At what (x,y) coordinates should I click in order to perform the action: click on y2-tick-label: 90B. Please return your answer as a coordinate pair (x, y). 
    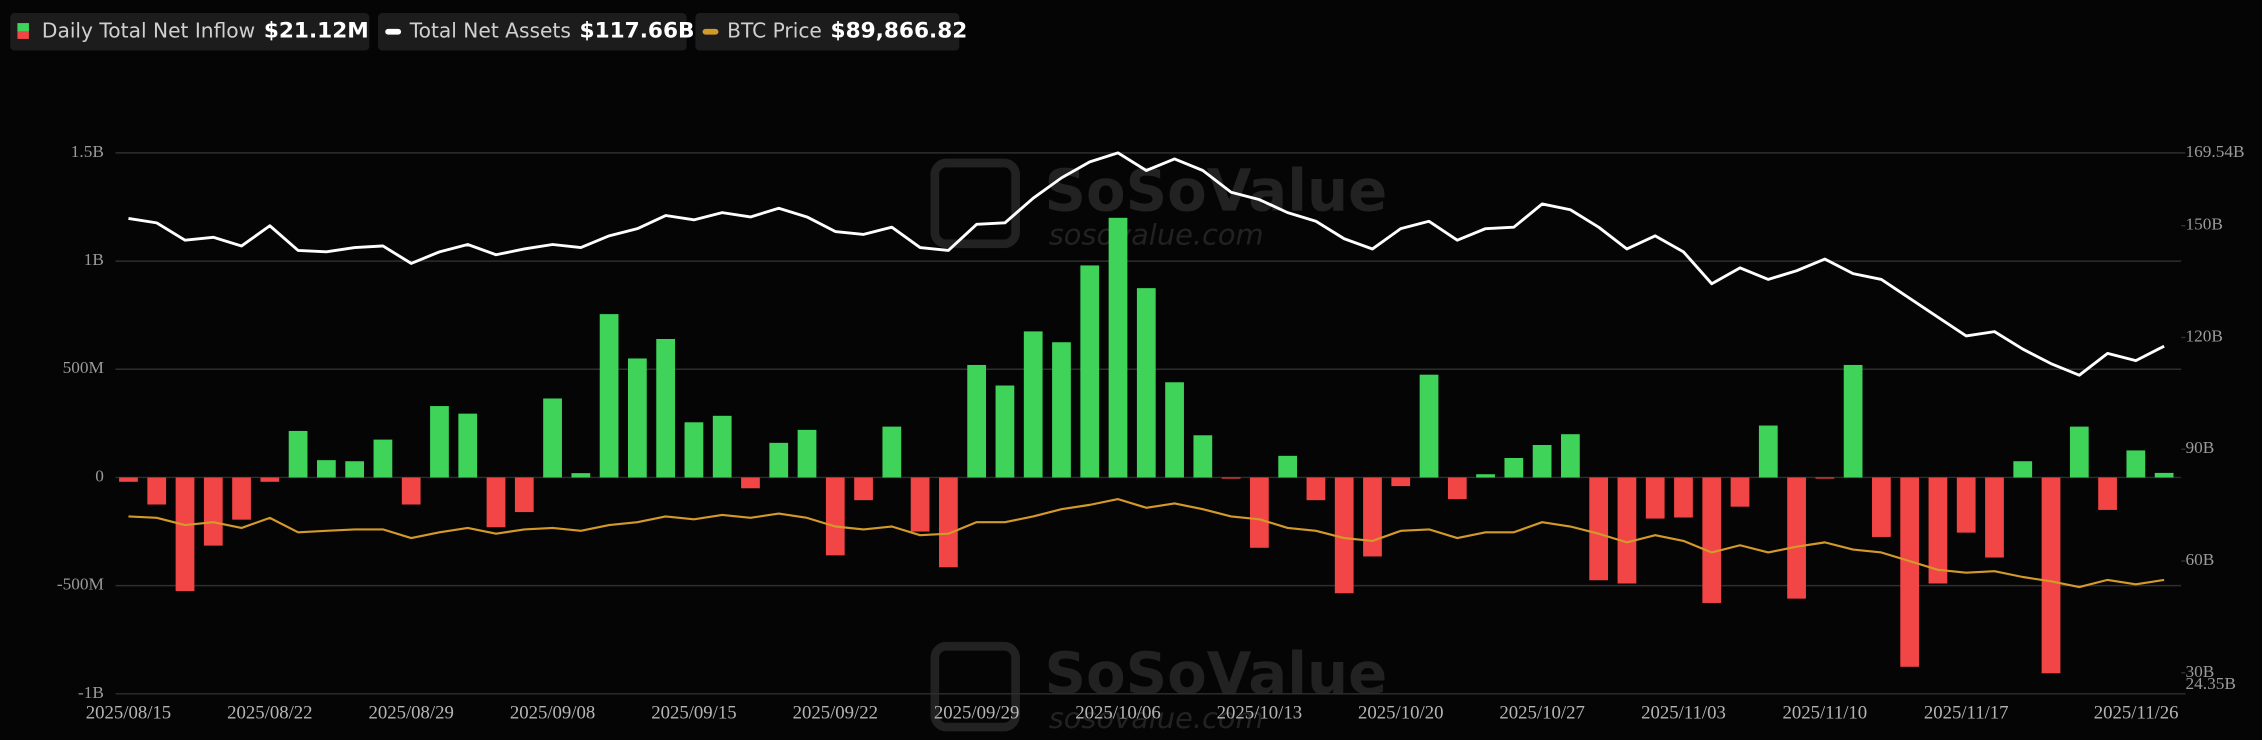
    Looking at the image, I should click on (2199, 447).